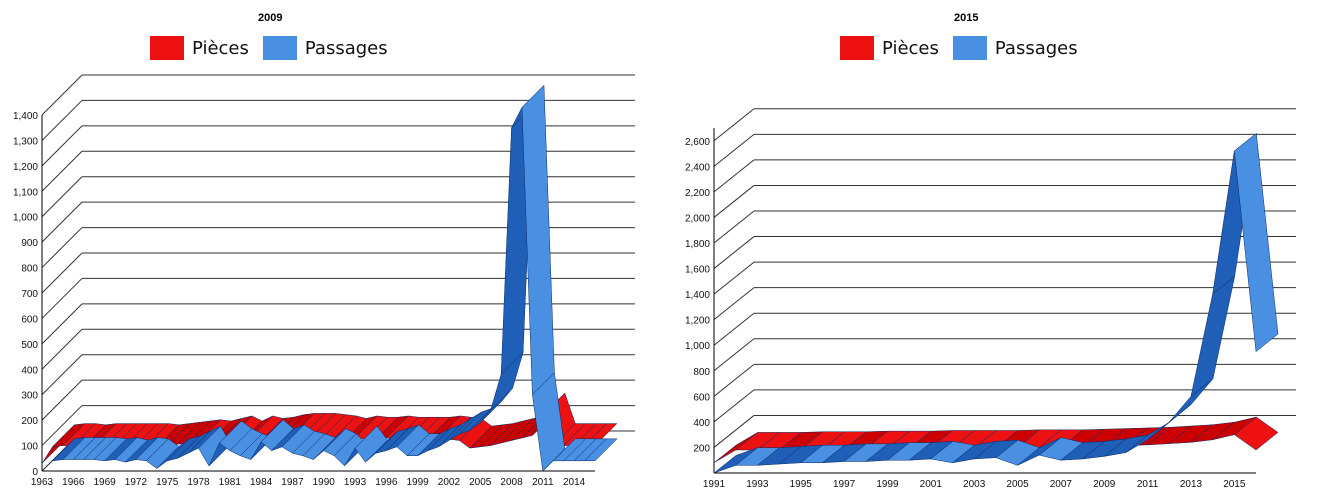 The height and width of the screenshot is (493, 1327). I want to click on series-pieces, so click(996, 439).